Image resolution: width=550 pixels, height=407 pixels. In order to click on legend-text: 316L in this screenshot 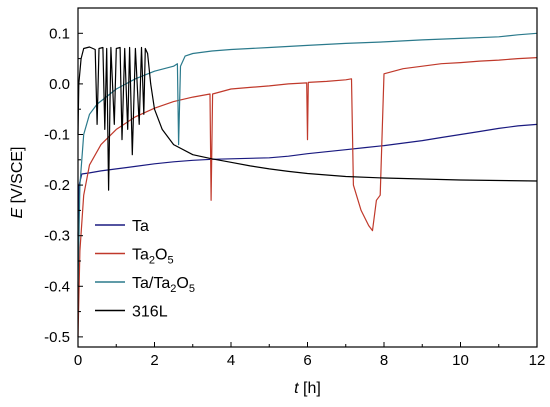, I will do `click(150, 312)`.